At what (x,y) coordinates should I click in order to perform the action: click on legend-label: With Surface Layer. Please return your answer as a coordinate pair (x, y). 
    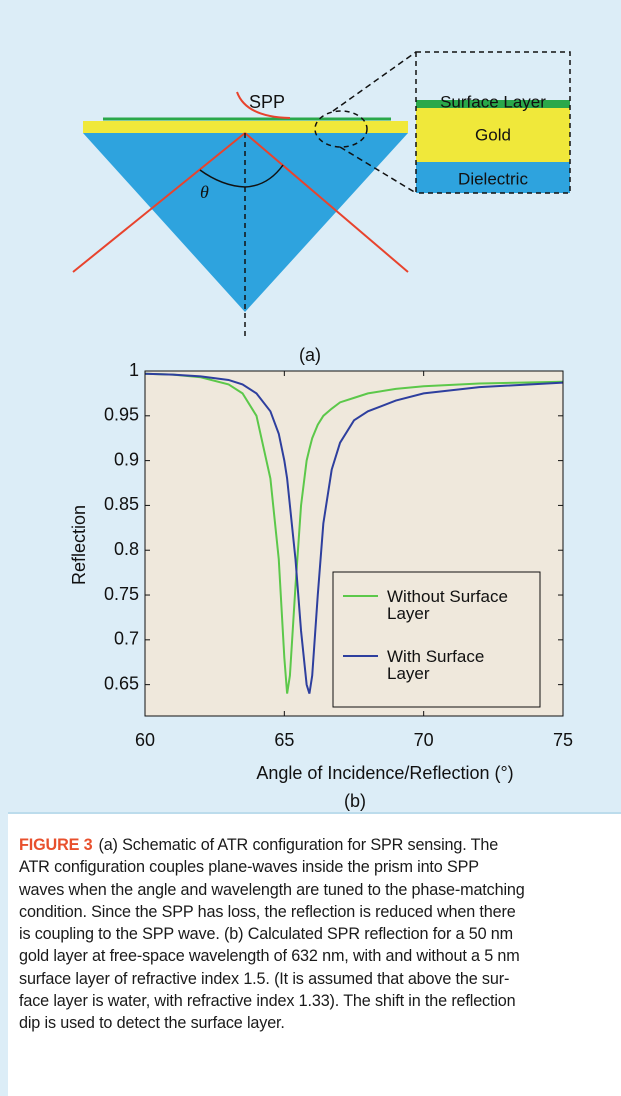
    Looking at the image, I should click on (436, 665).